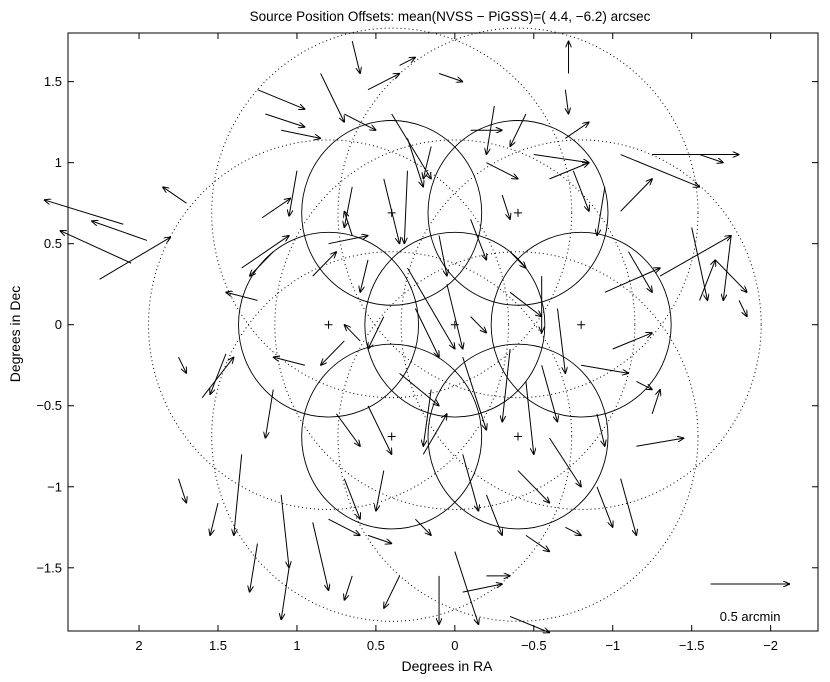  What do you see at coordinates (49, 567) in the screenshot?
I see `y-tick-label: −1.5` at bounding box center [49, 567].